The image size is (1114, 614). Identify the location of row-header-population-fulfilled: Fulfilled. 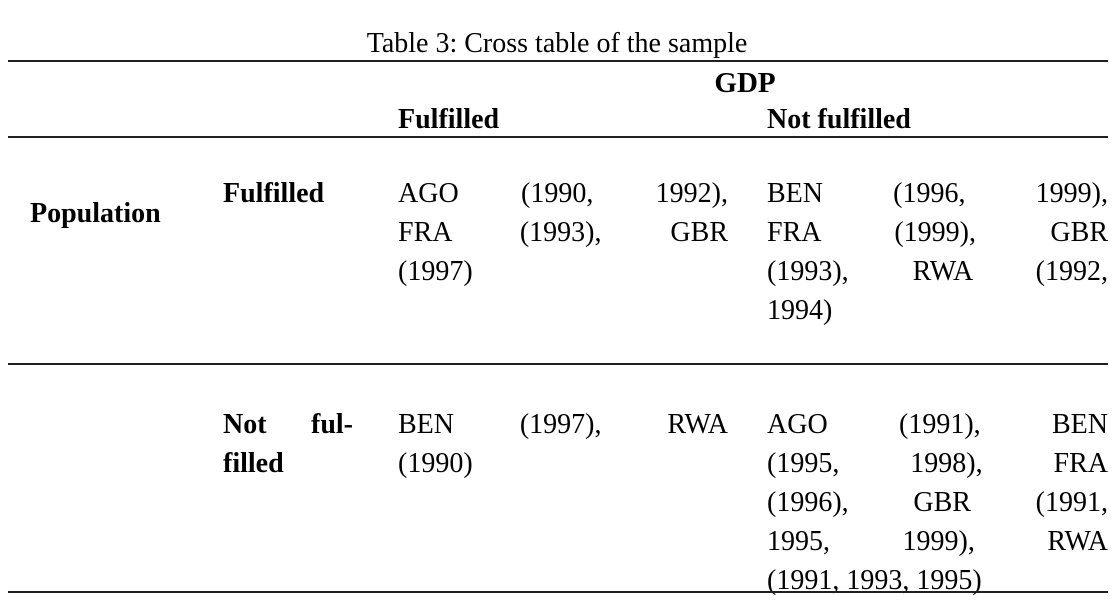
(288, 193).